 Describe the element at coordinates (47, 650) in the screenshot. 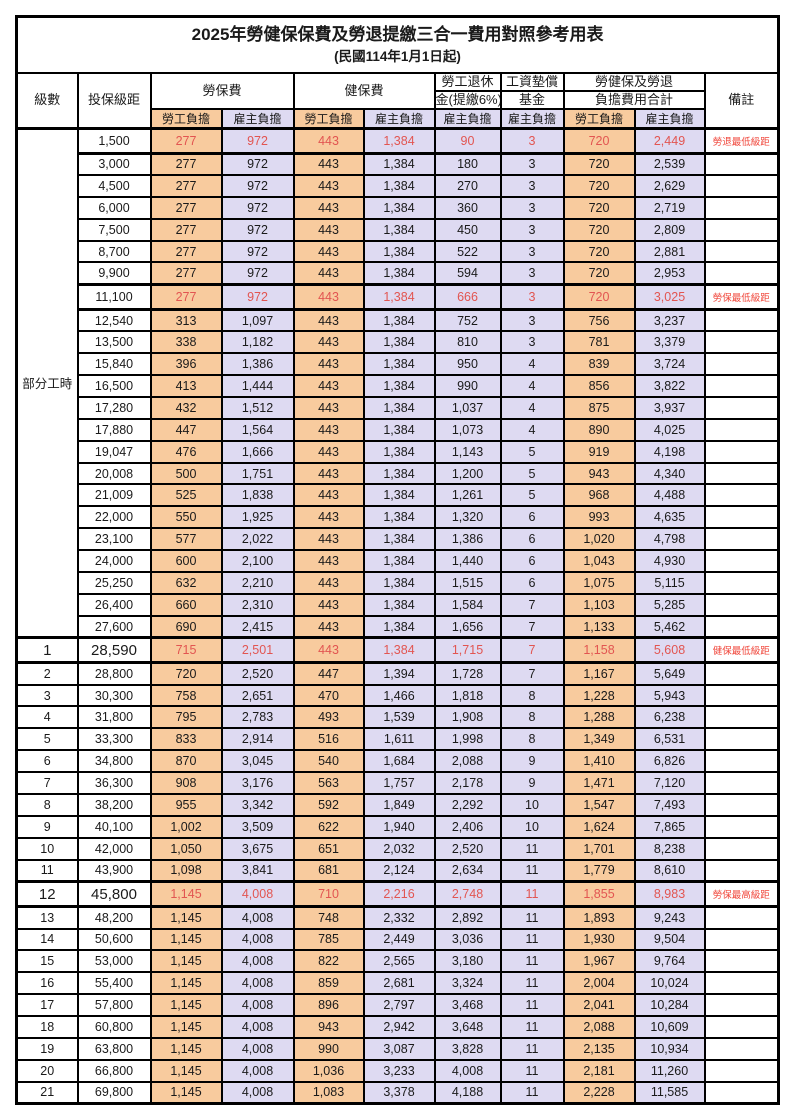

I see `level-cell: 1` at that location.